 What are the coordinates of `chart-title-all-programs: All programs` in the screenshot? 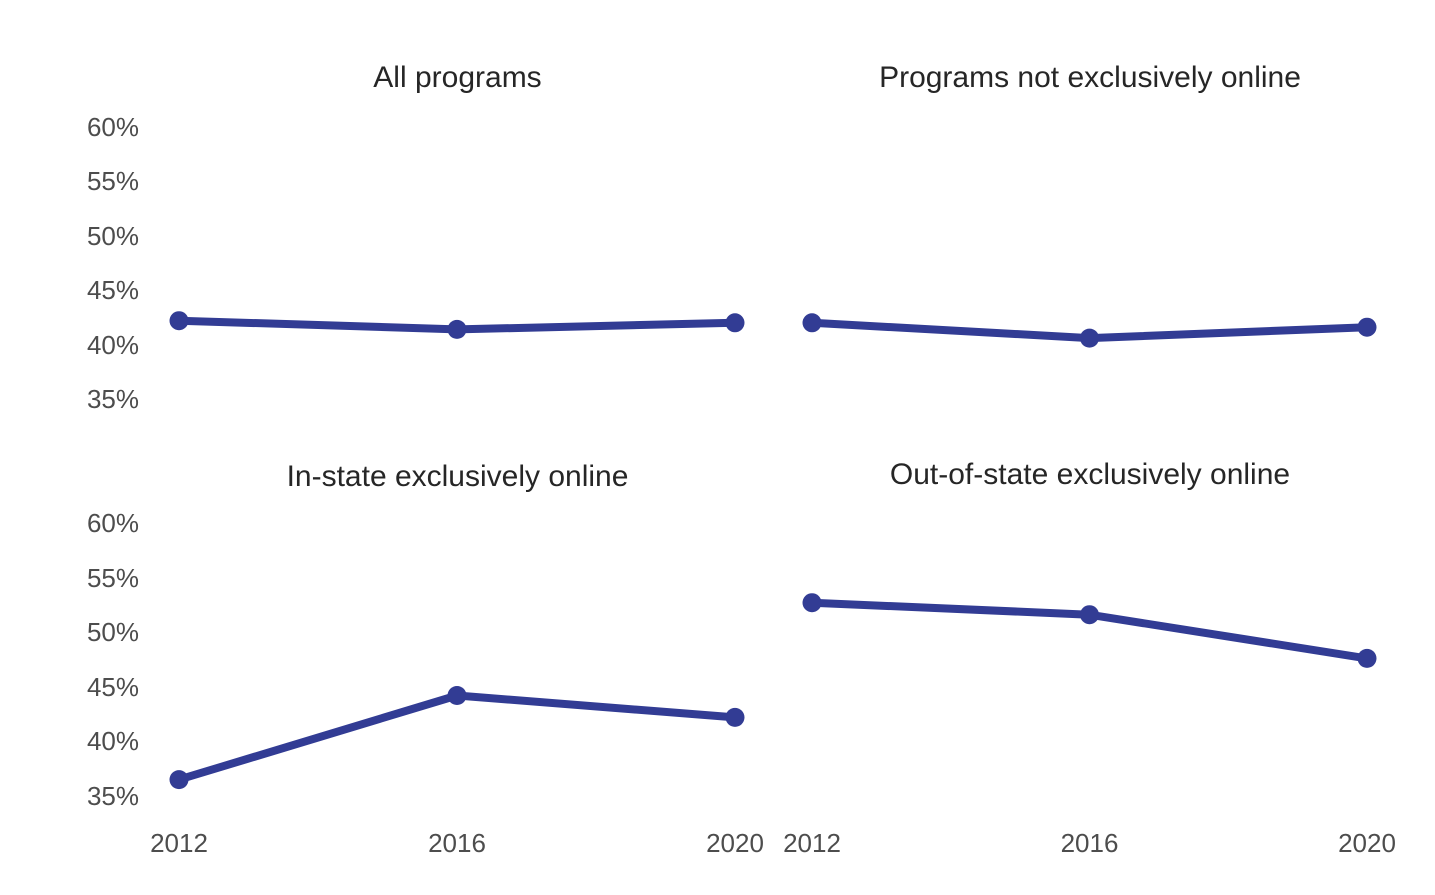 It's located at (457, 77).